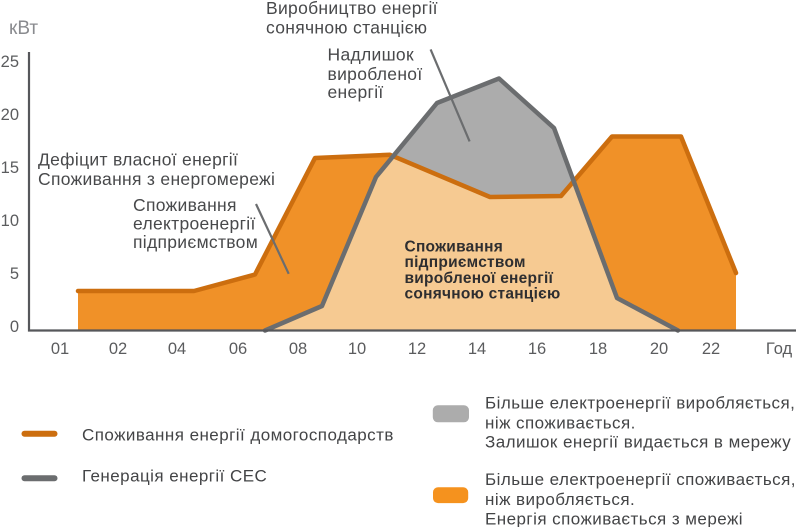  I want to click on svg-text:Залишок енергії видається в ме: Залишок енергії видається в мережу, so click(638, 442).